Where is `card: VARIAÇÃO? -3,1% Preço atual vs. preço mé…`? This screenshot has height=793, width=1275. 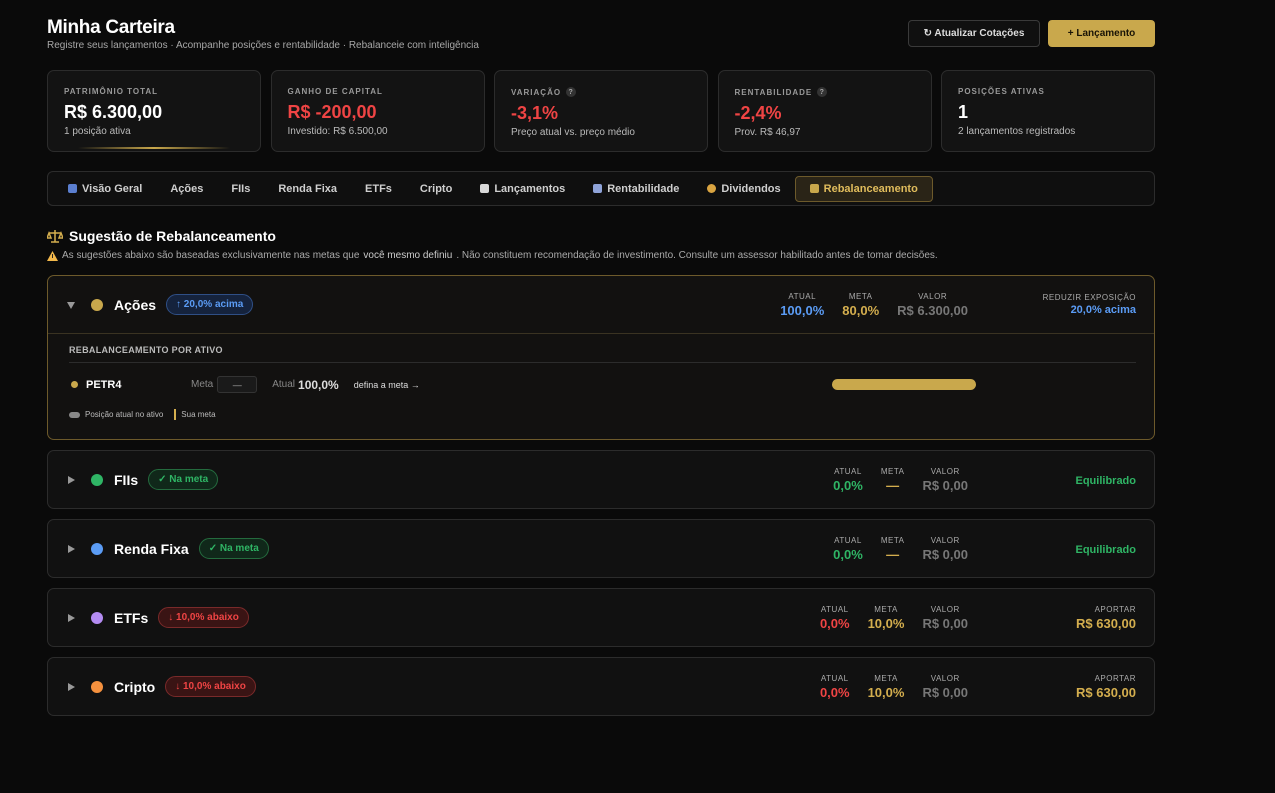 card: VARIAÇÃO? -3,1% Preço atual vs. preço mé… is located at coordinates (601, 111).